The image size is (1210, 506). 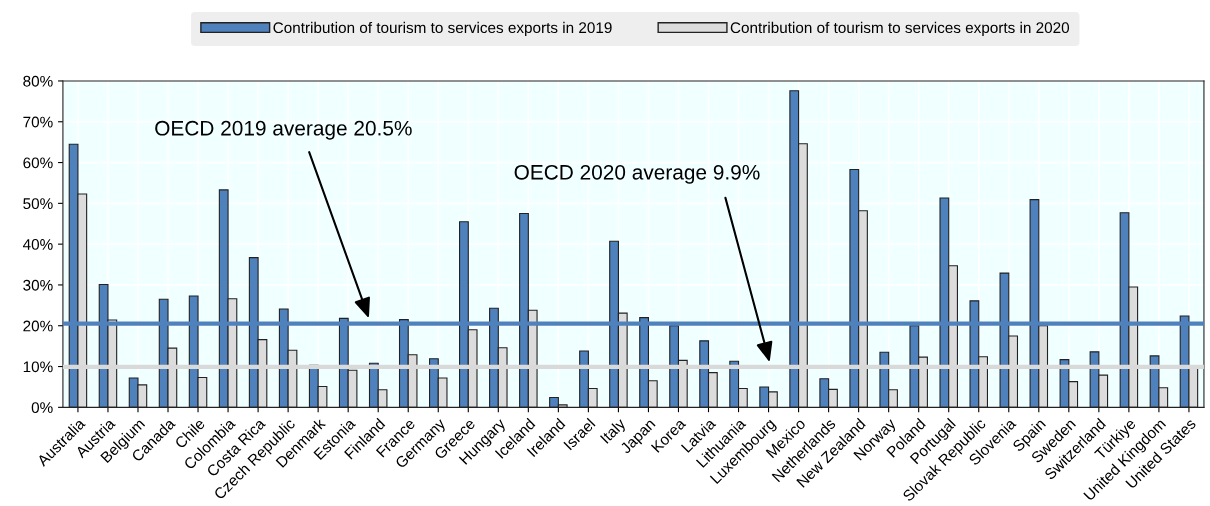 What do you see at coordinates (900, 29) in the screenshot?
I see `legend-label: Contribution of tourism to services exports in 2020` at bounding box center [900, 29].